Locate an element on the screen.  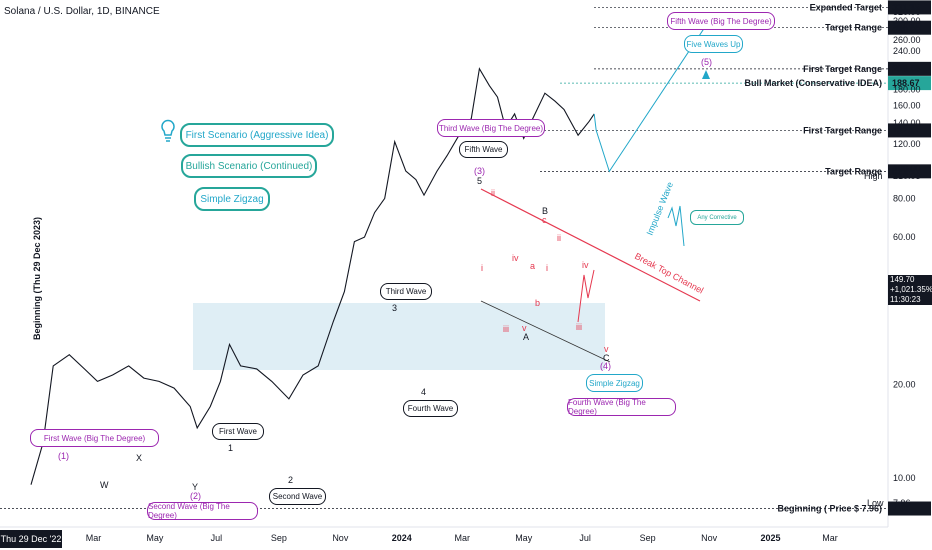
y-tick-9: 180.00 is located at coordinates (907, 89).